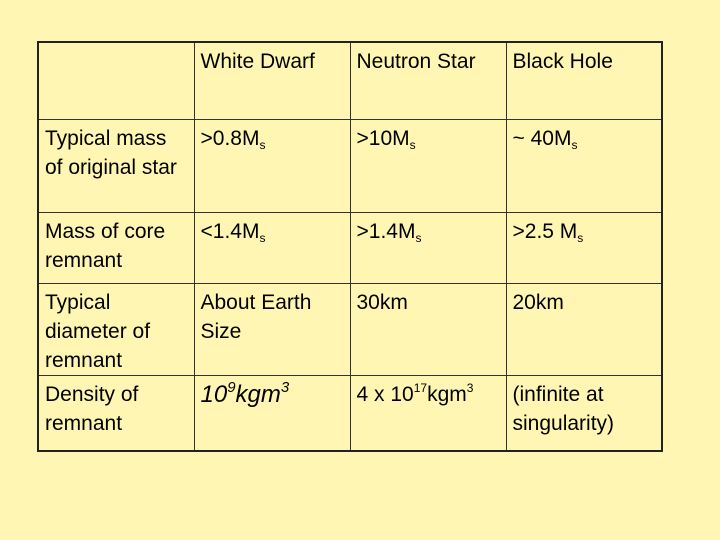 The image size is (720, 540). I want to click on cell: >1.4Ms, so click(428, 247).